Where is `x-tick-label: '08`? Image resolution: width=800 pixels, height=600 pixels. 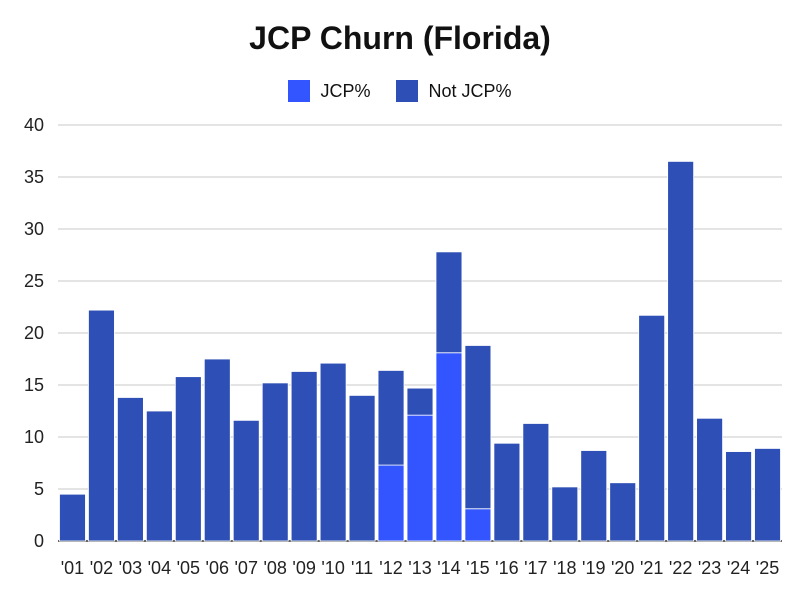
x-tick-label: '08 is located at coordinates (274, 568).